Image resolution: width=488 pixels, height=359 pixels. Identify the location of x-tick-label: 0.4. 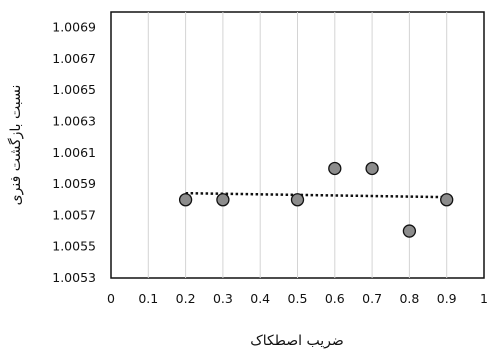
(260, 298).